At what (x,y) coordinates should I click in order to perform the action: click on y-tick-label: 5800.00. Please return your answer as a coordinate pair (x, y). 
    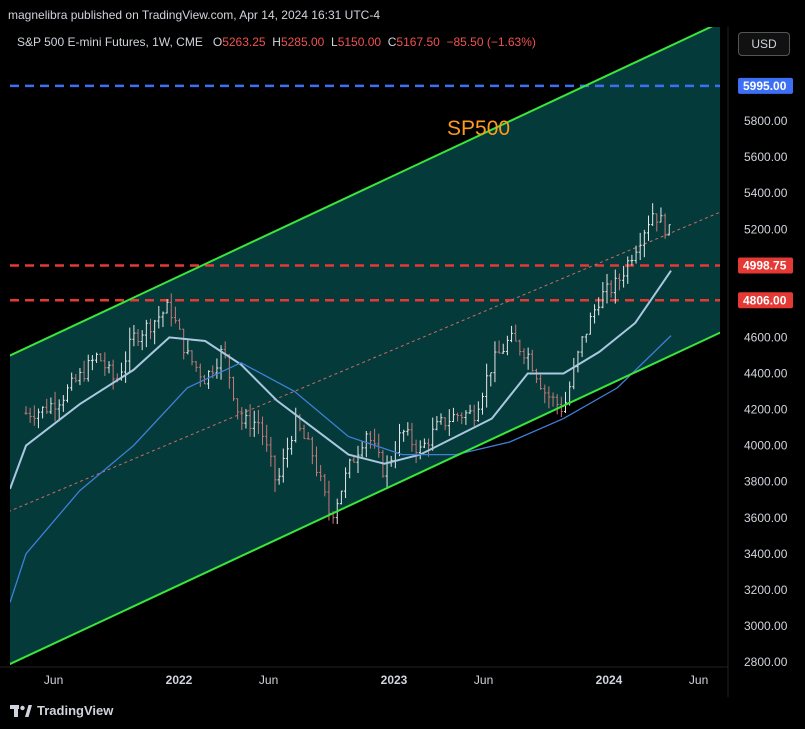
    Looking at the image, I should click on (766, 121).